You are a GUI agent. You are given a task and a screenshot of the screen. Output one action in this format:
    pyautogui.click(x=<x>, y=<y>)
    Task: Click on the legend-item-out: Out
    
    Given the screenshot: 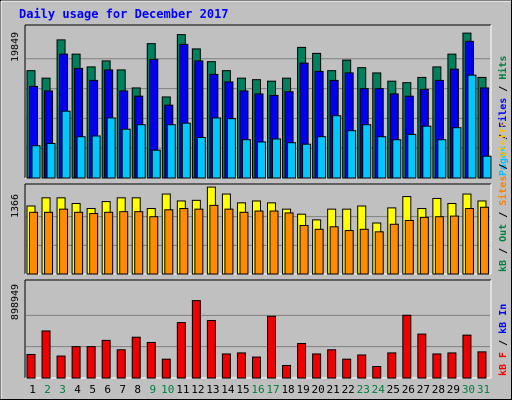 What is the action you would take?
    pyautogui.click(x=503, y=233)
    